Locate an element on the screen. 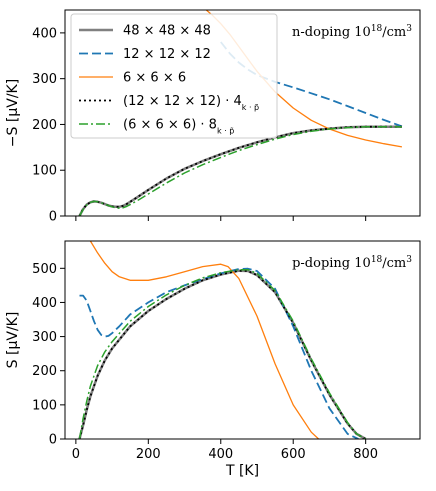 This screenshot has width=436, height=491. x-tick-label: 800 is located at coordinates (365, 454).